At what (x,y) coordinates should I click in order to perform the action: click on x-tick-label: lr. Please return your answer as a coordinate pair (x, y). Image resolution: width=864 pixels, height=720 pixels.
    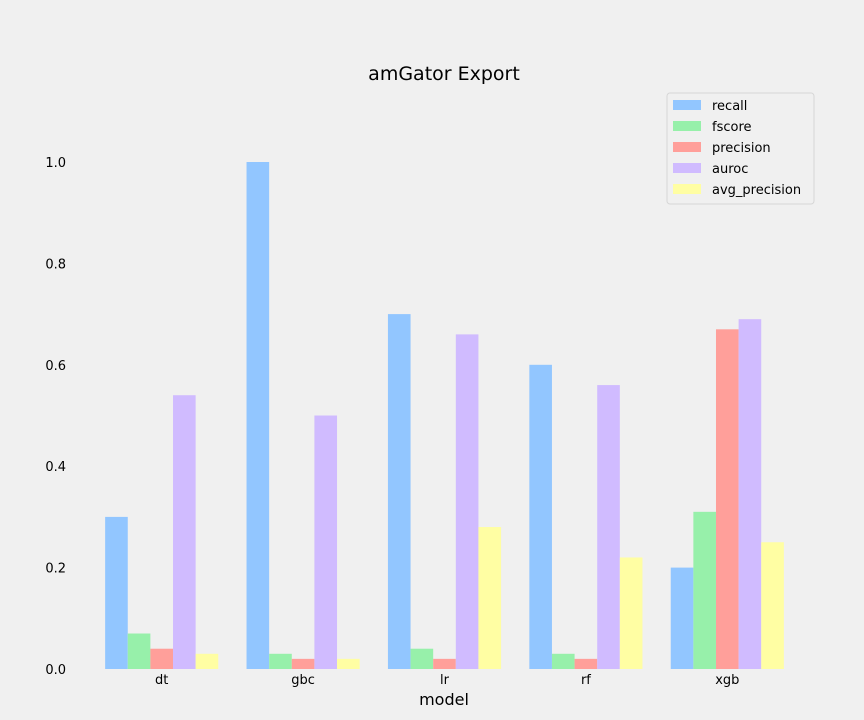
    Looking at the image, I should click on (445, 680).